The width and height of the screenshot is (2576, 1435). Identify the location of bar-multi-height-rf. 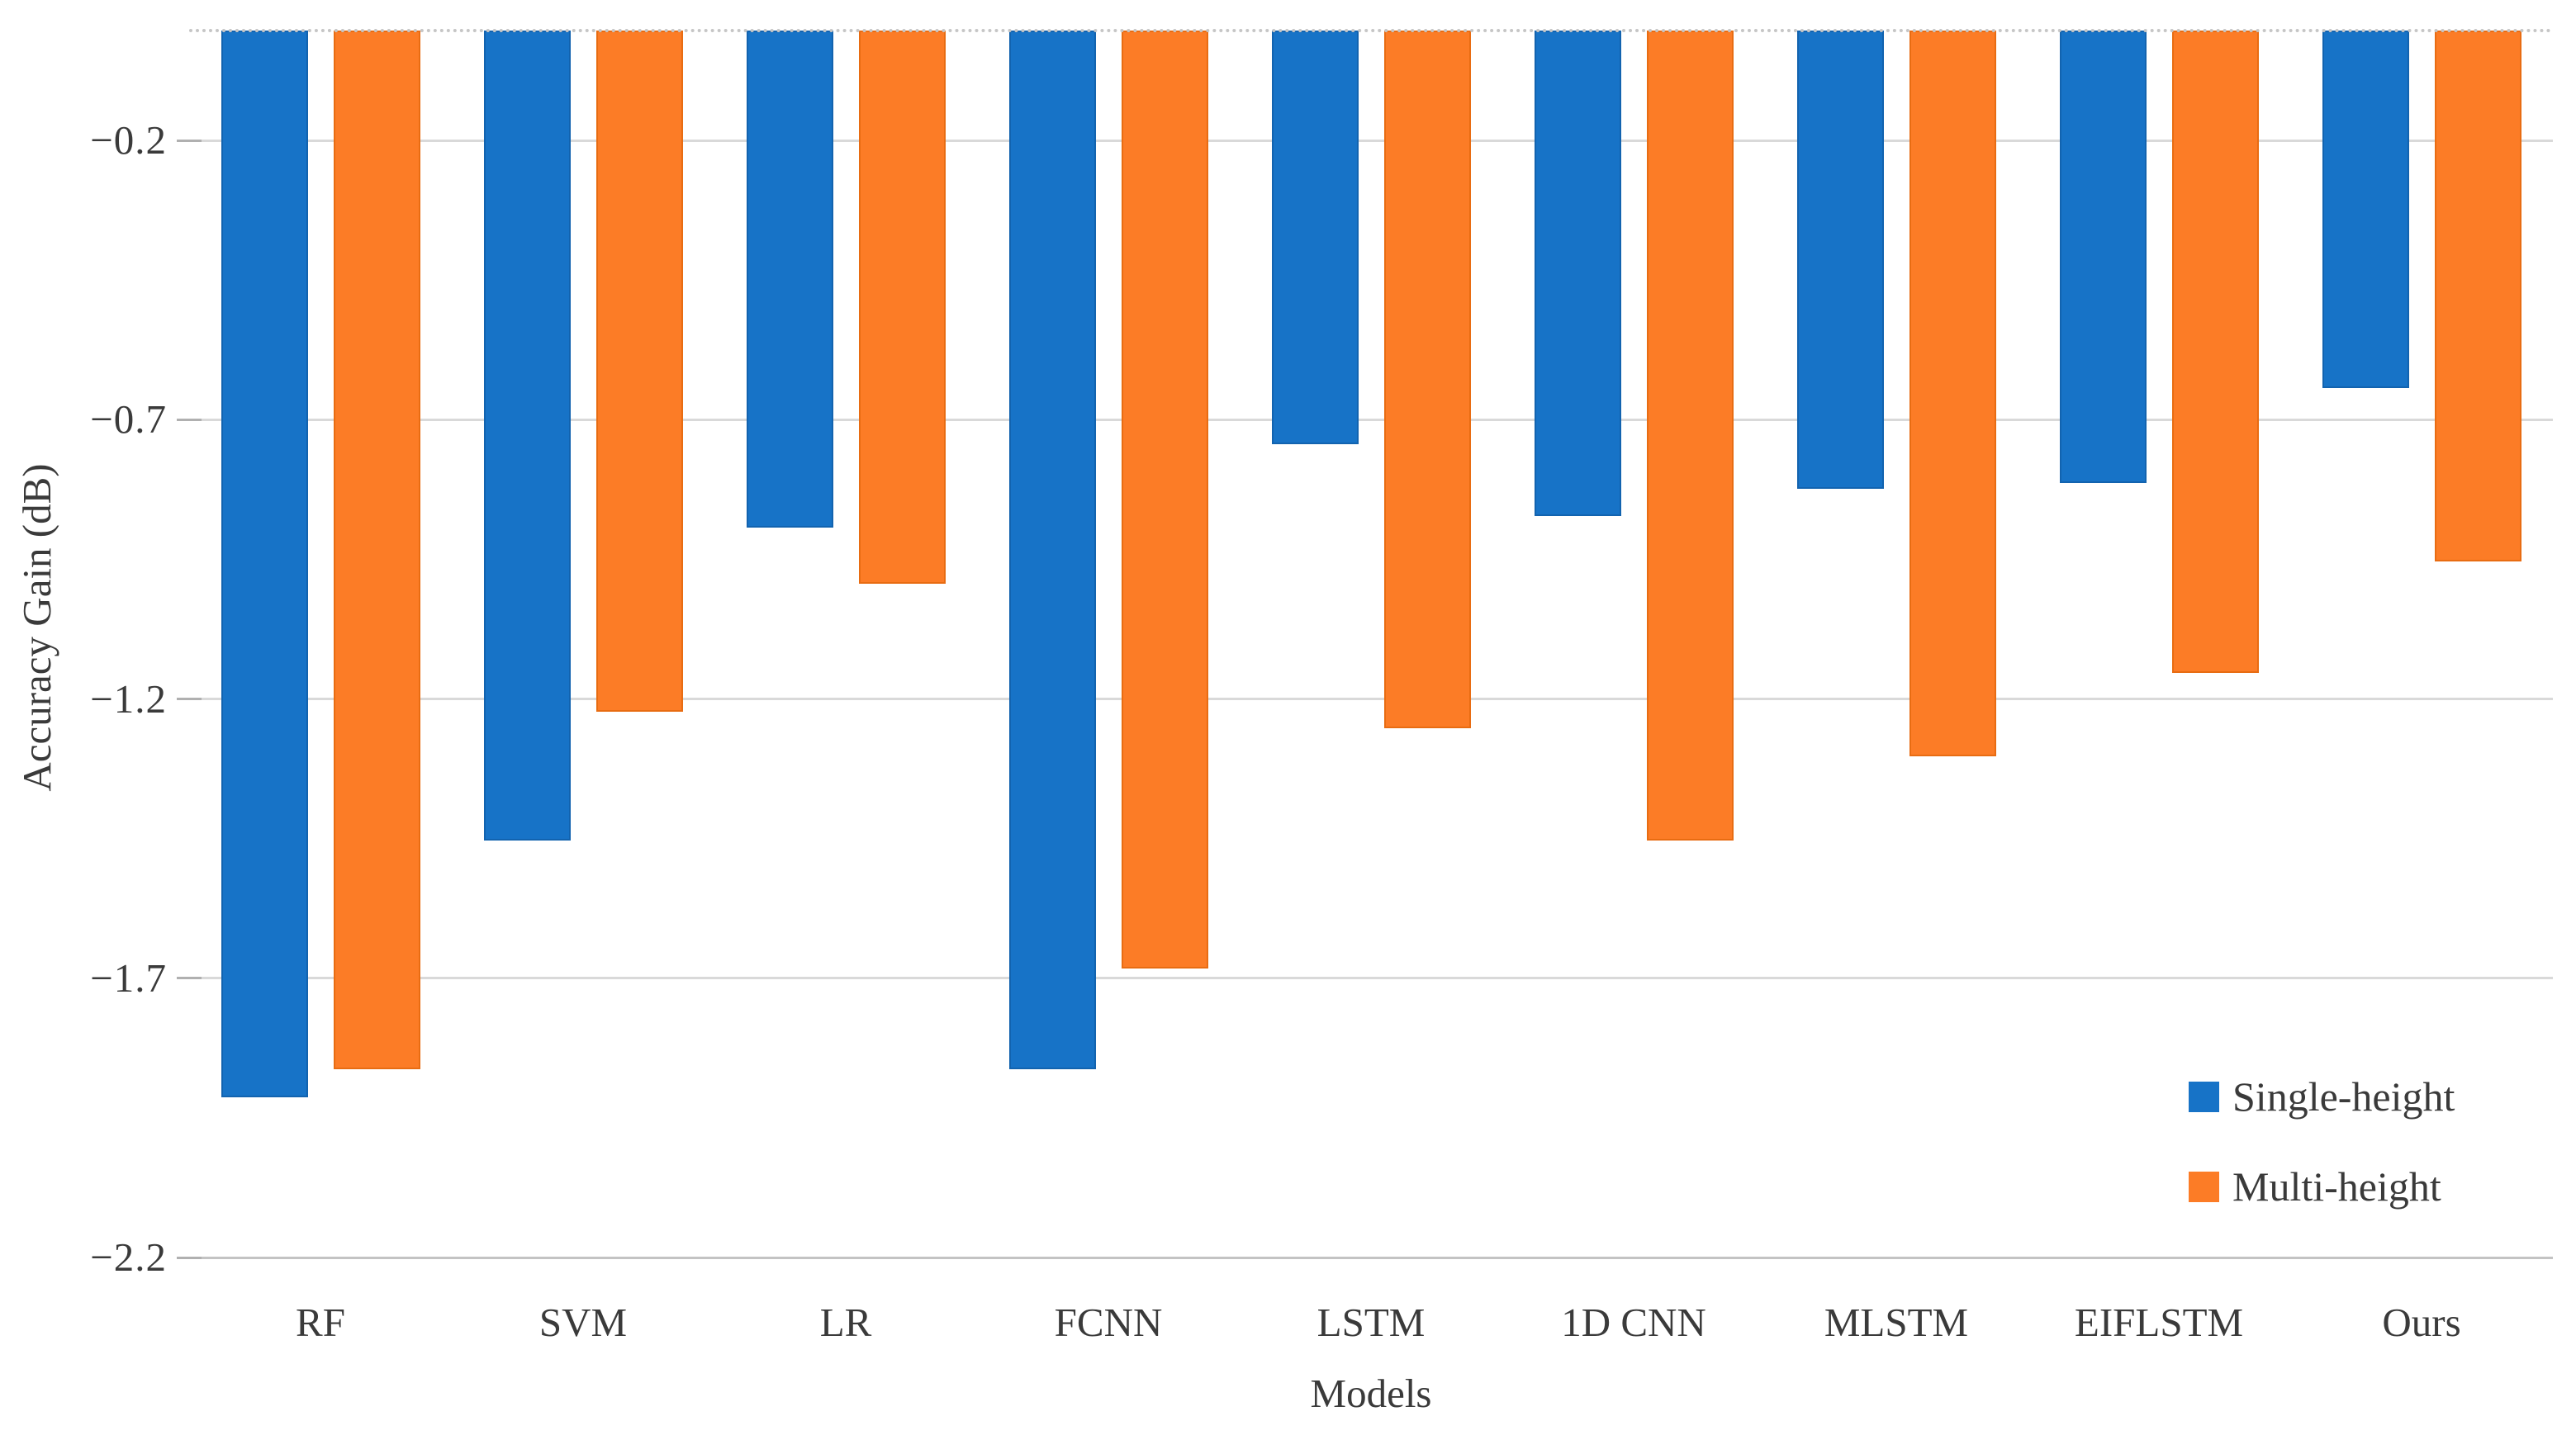
(376, 550).